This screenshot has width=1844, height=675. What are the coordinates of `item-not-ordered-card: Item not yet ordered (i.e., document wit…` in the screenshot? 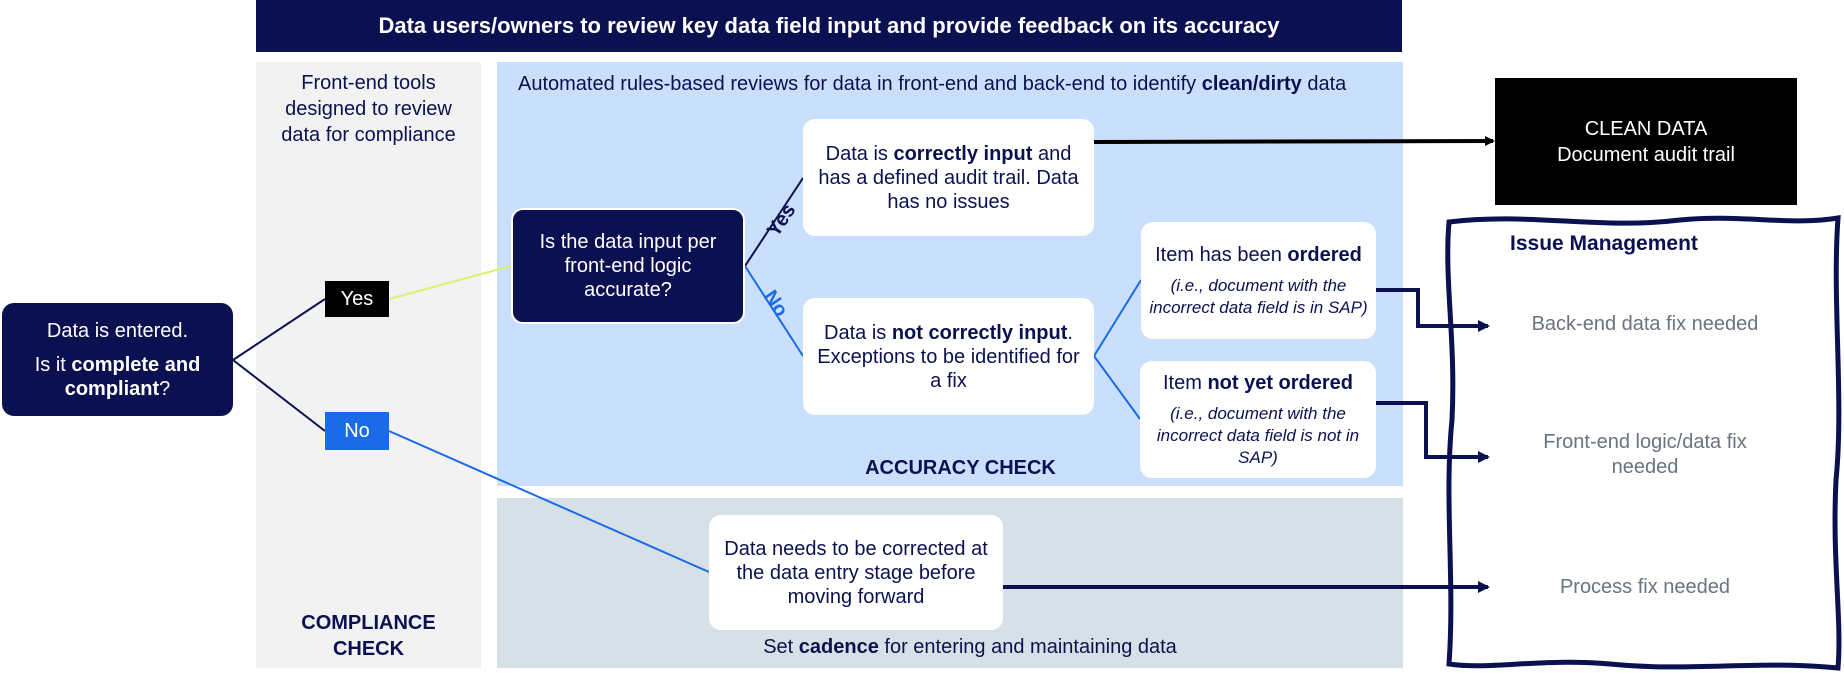 It's located at (1258, 419).